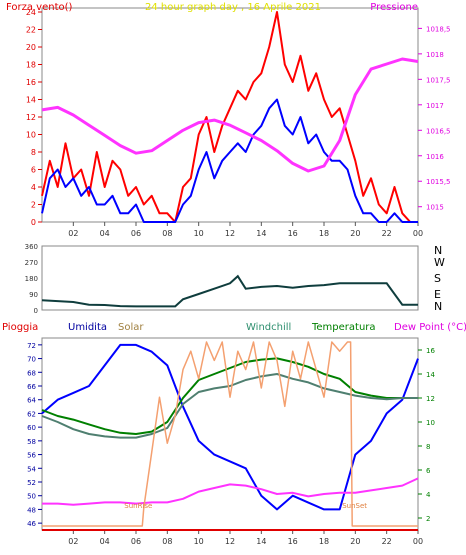  Describe the element at coordinates (435, 157) in the screenshot. I see `panel1-right-tick-label: 1016` at that location.